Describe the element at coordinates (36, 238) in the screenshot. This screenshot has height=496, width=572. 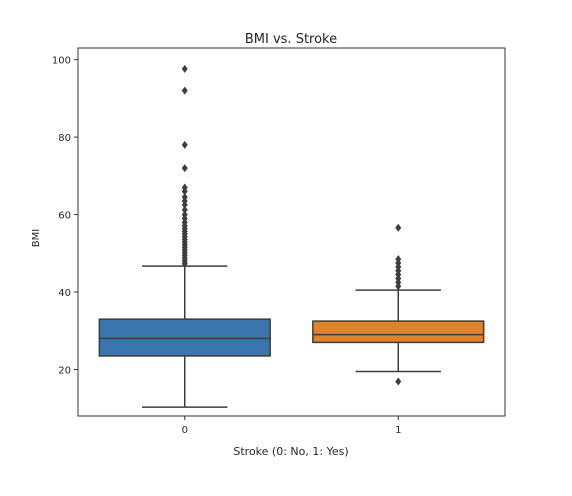
I see `y-axis-label: BMI` at that location.